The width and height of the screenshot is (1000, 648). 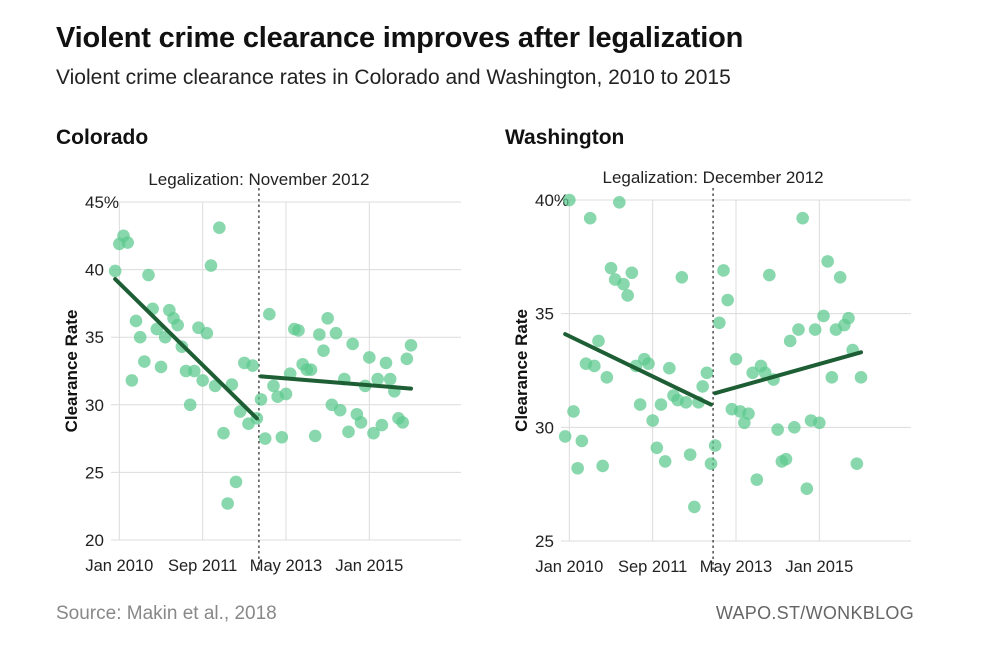 What do you see at coordinates (258, 179) in the screenshot?
I see `legalization-annotation: Legalization: November 2012` at bounding box center [258, 179].